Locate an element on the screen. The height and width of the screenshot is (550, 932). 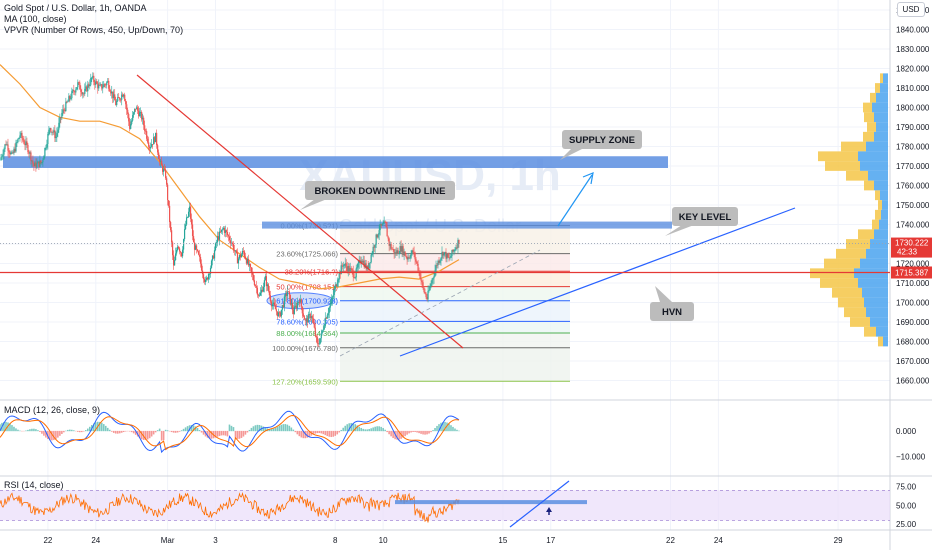
rsi-indicator-label: RSI (14, close) is located at coordinates (34, 485).